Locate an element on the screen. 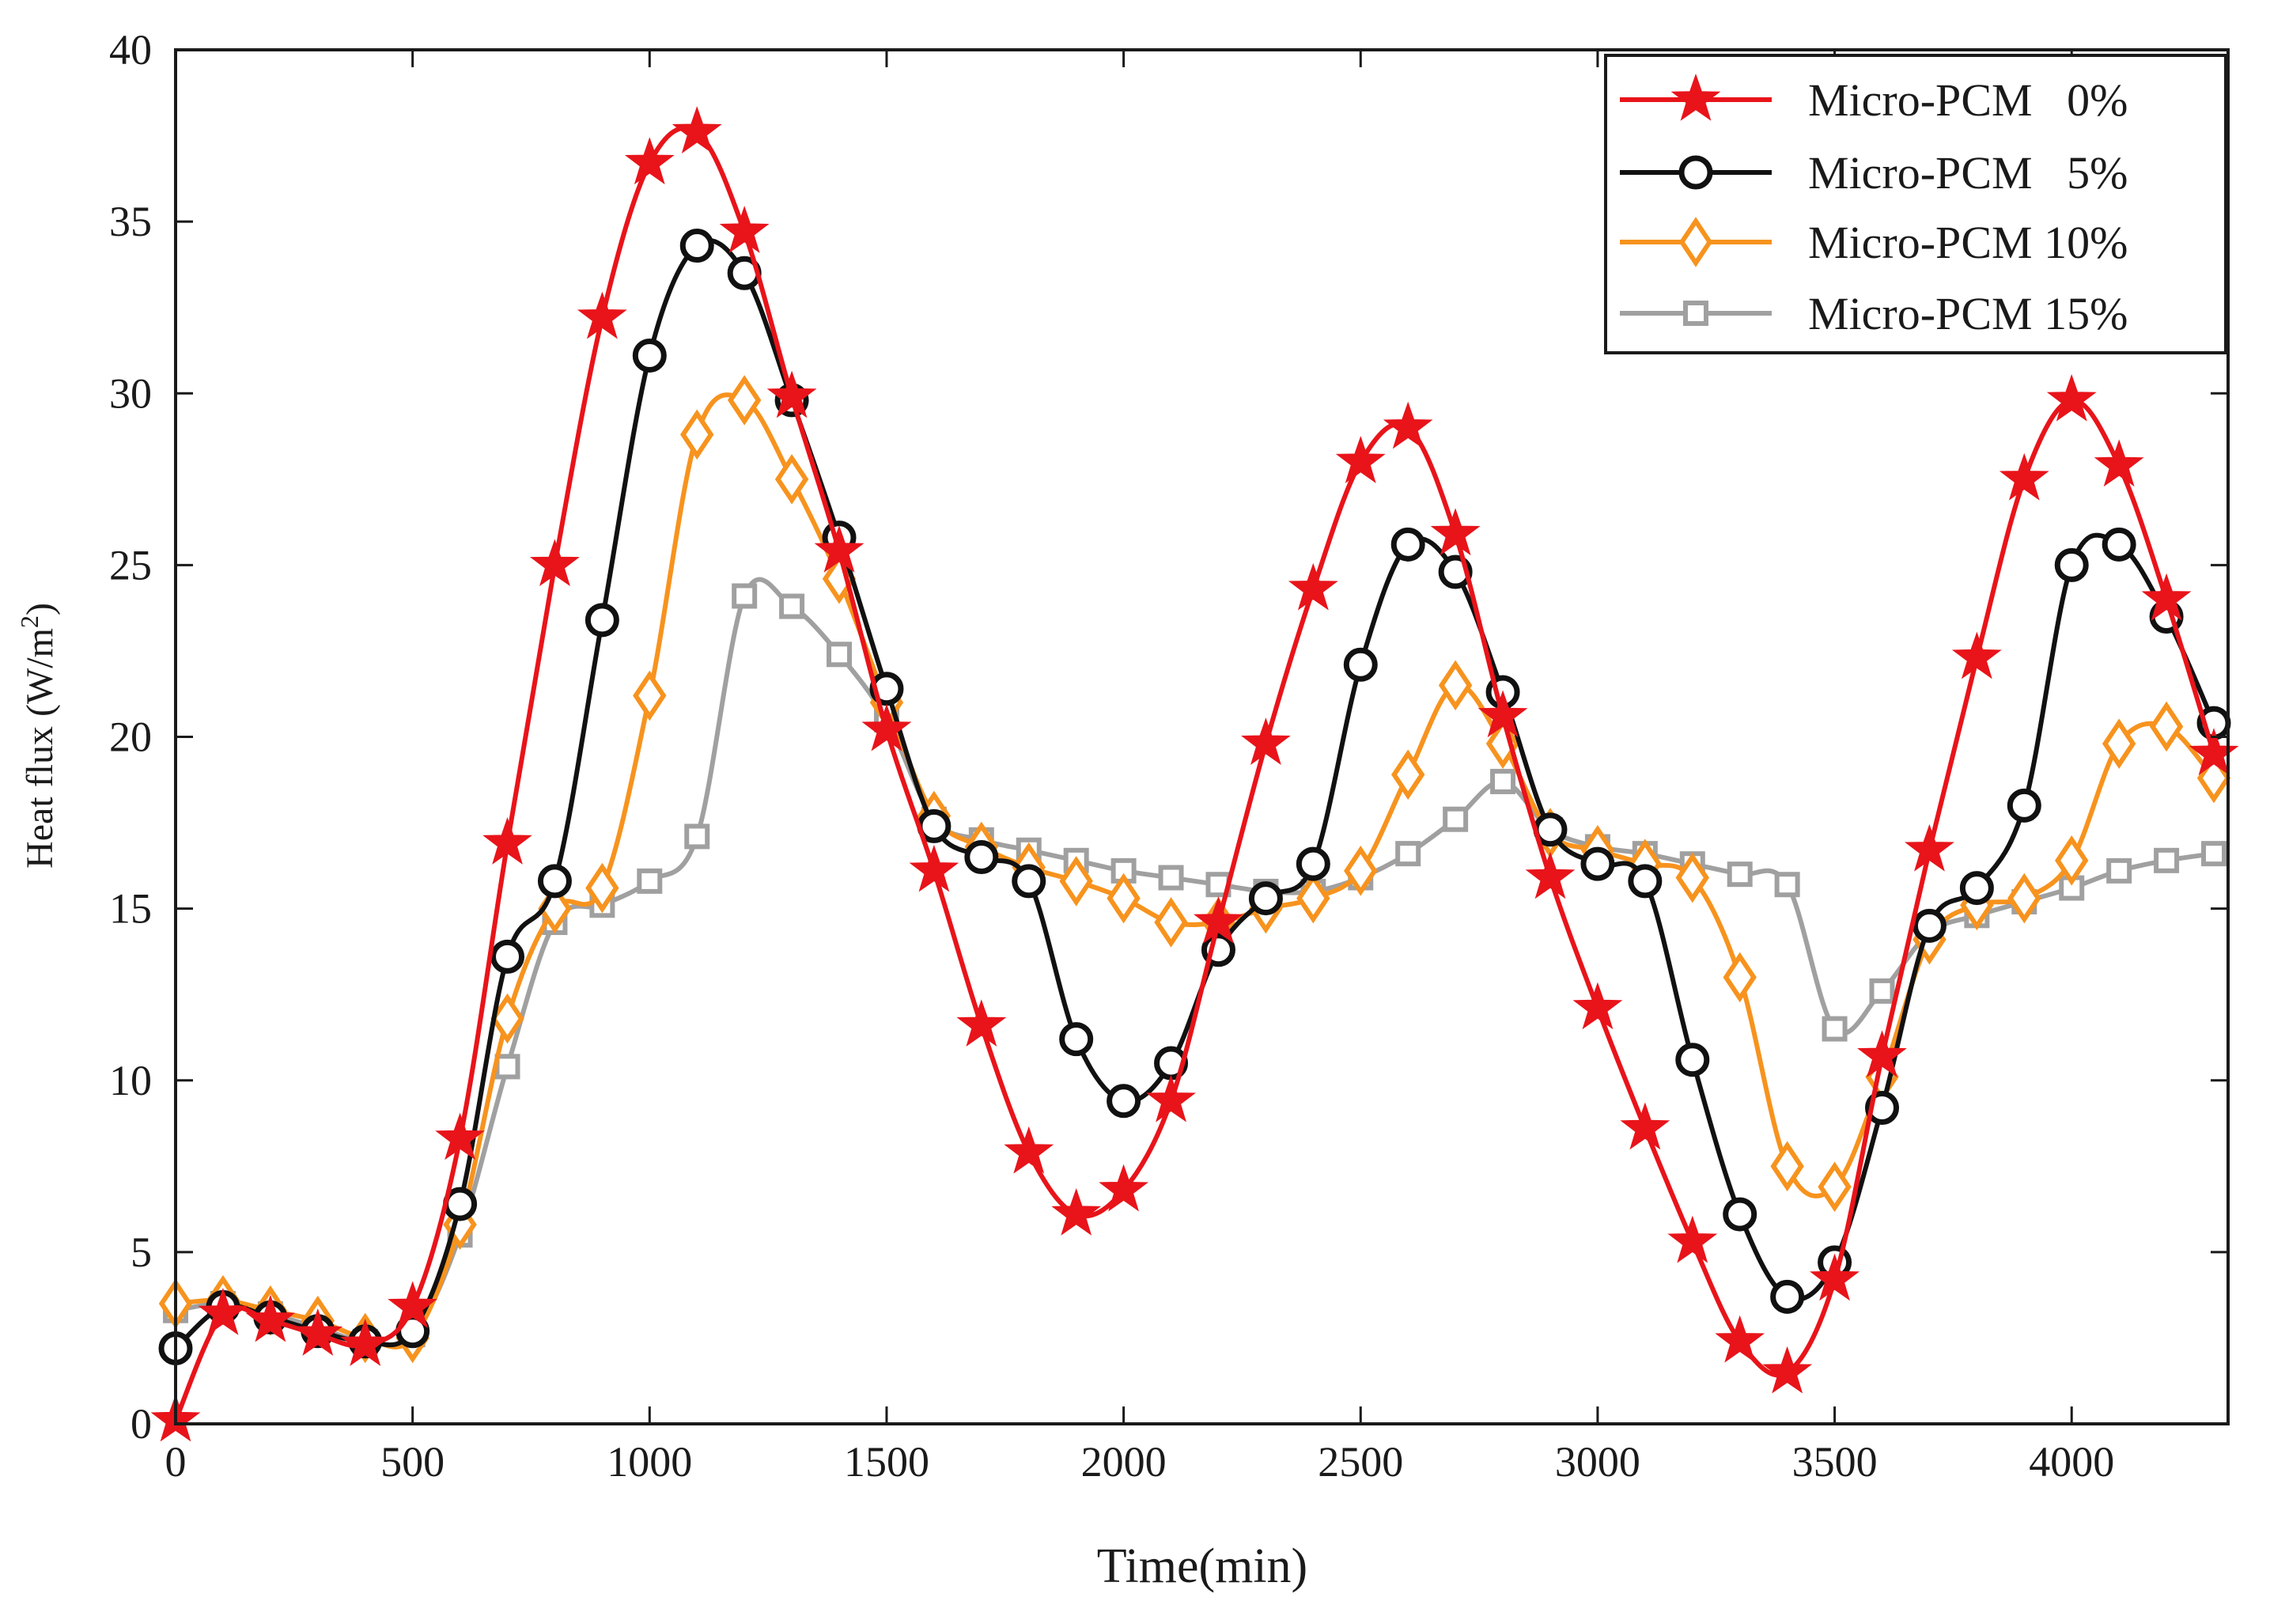 The height and width of the screenshot is (1624, 2270). x-tick-label: 2500 is located at coordinates (1361, 1462).